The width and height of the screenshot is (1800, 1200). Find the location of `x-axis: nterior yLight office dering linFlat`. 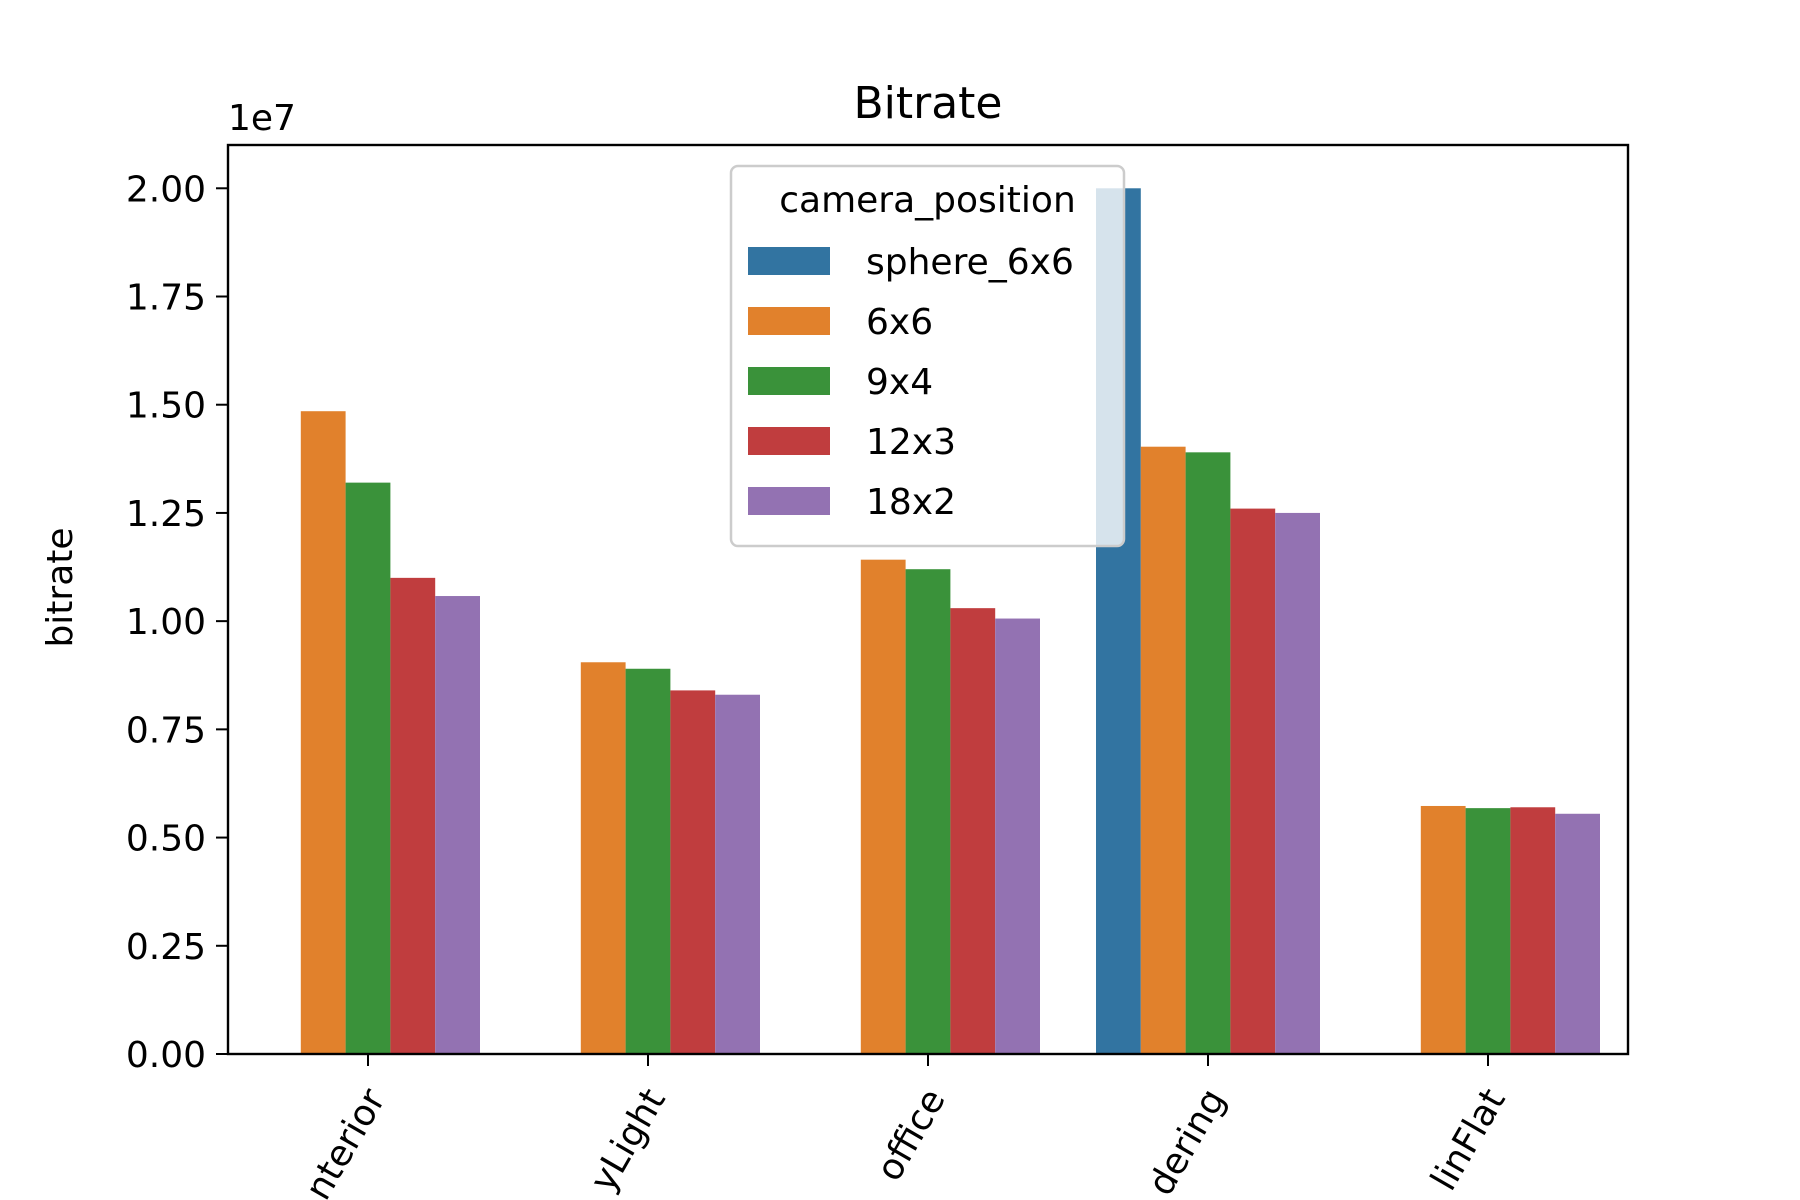

x-axis: nterior yLight office dering linFlat is located at coordinates (906, 1127).